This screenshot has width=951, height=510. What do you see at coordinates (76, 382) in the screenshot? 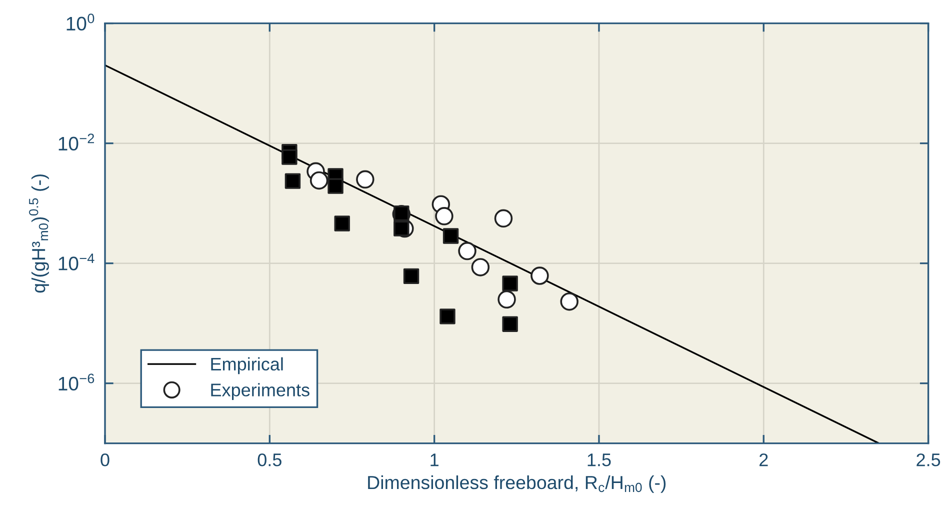
I see `y-tick-label: 10$^{−6}$` at bounding box center [76, 382].